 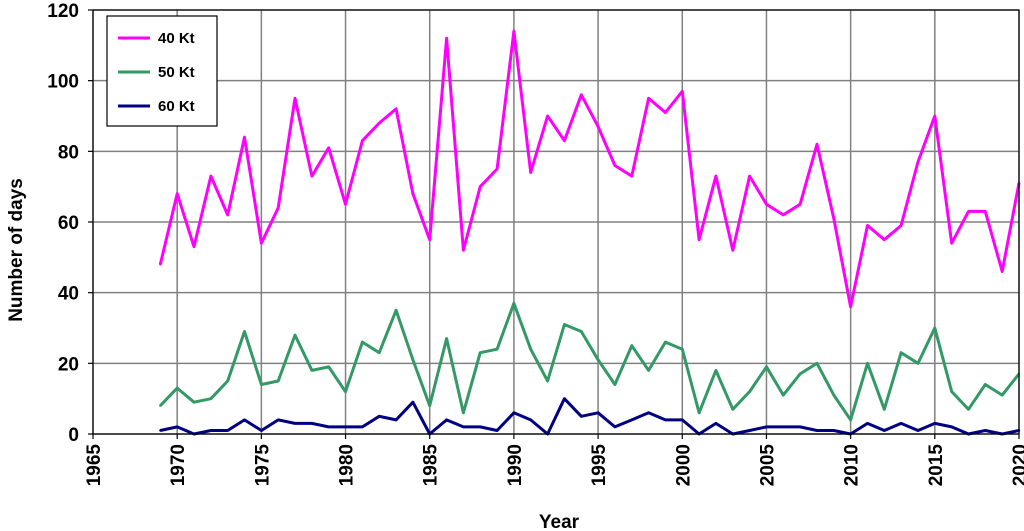 What do you see at coordinates (176, 38) in the screenshot?
I see `legend-label-40-kt: 40 Kt` at bounding box center [176, 38].